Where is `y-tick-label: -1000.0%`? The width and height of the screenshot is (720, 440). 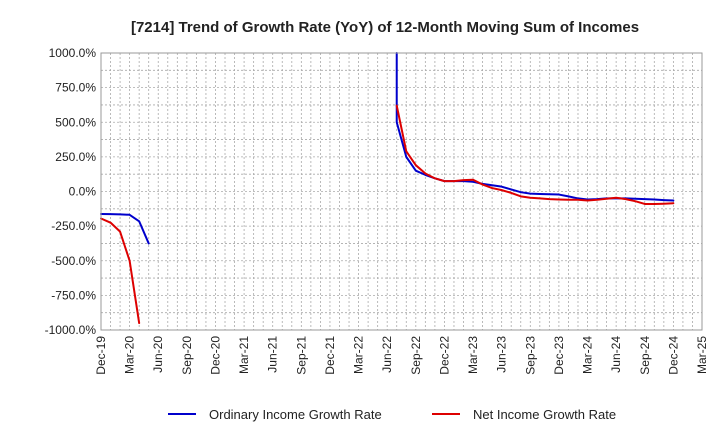 y-tick-label: -1000.0% is located at coordinates (71, 330).